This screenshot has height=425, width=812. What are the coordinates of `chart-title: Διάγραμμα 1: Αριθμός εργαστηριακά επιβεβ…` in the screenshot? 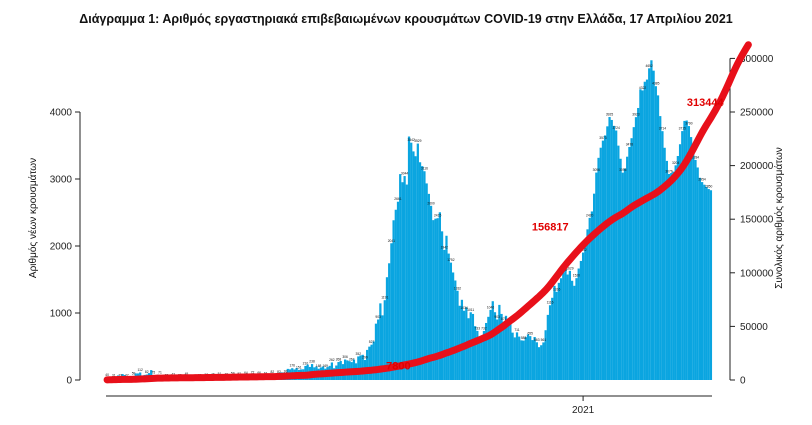 It's located at (406, 19).